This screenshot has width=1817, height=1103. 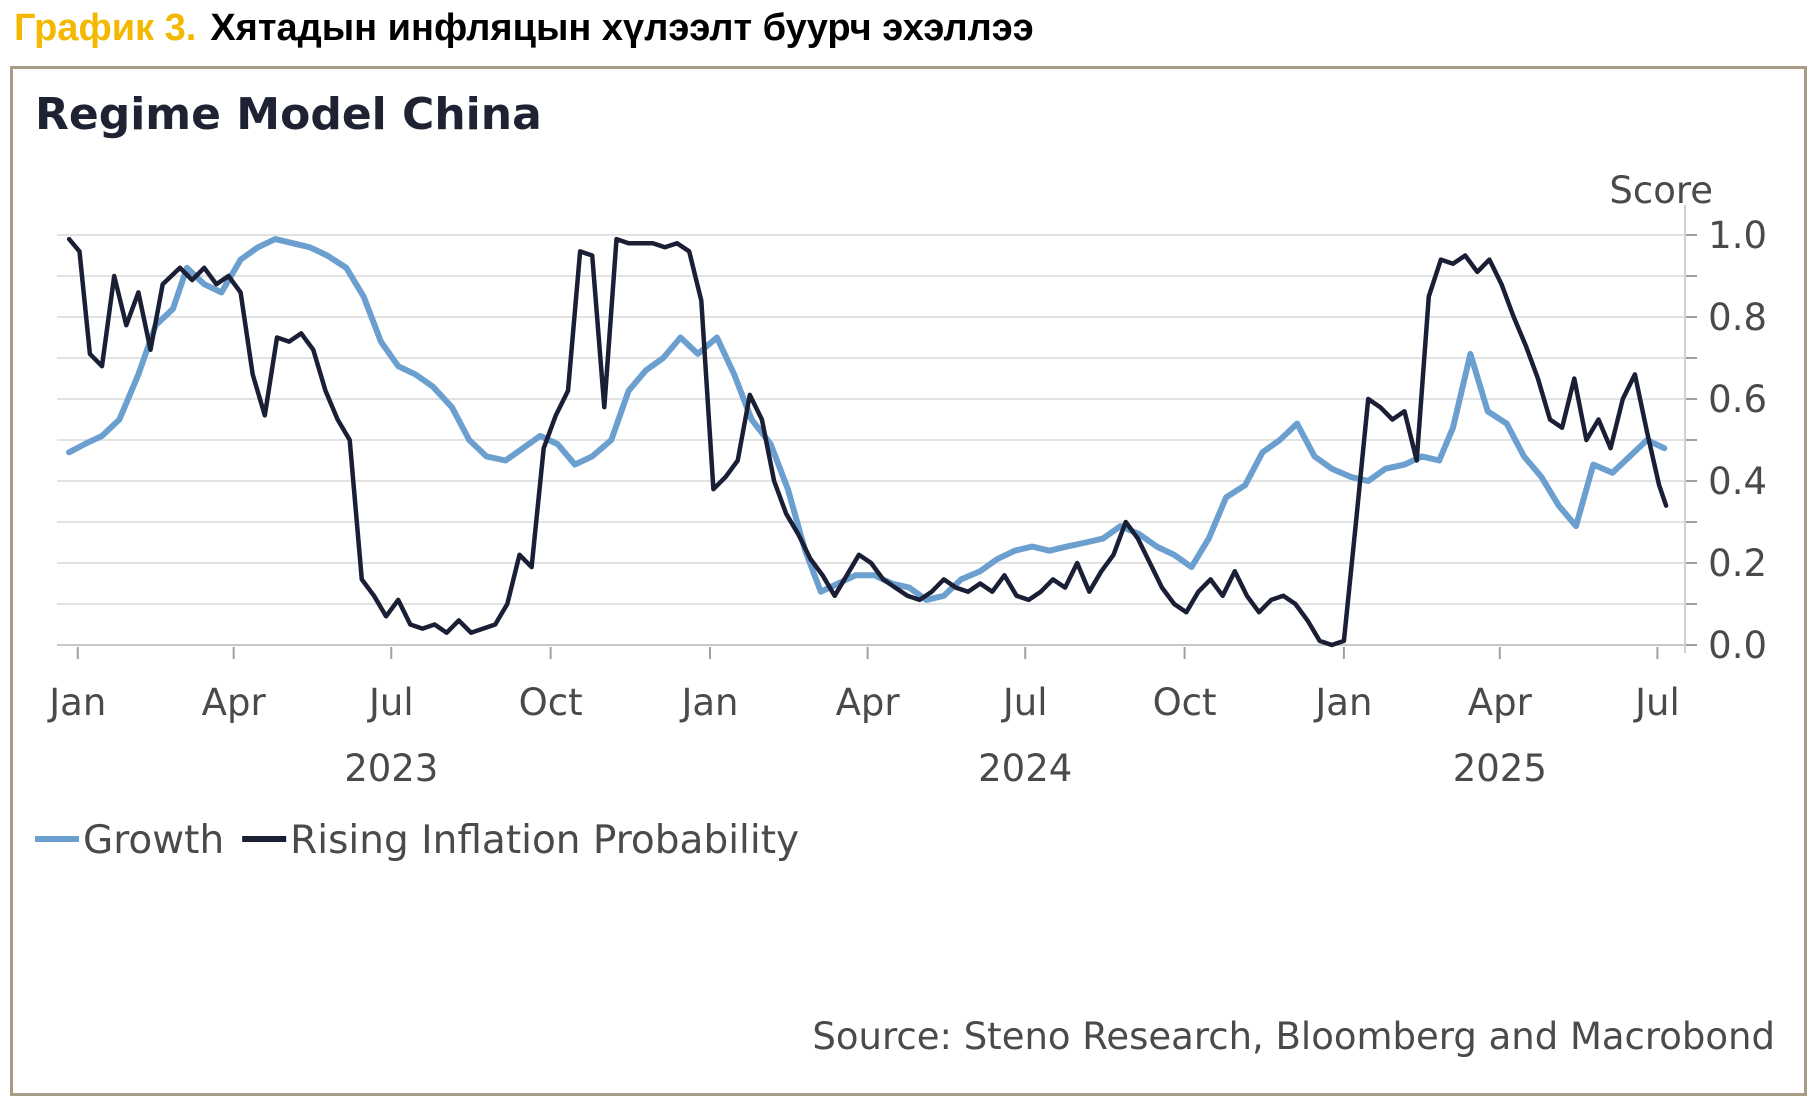 What do you see at coordinates (1661, 190) in the screenshot?
I see `y-axis-label: Score` at bounding box center [1661, 190].